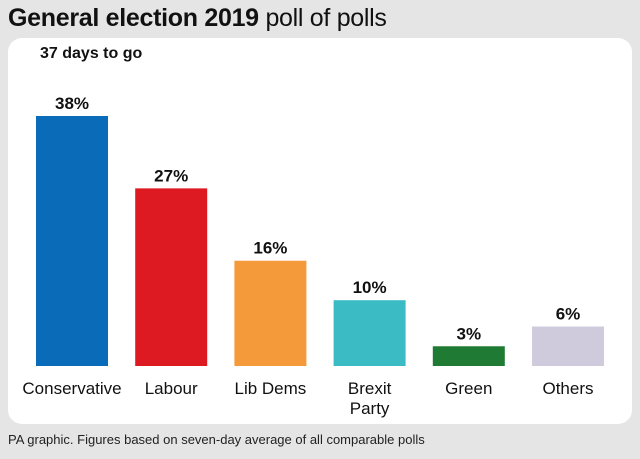 This screenshot has height=459, width=640. Describe the element at coordinates (91, 53) in the screenshot. I see `chart-subtitle: 37 days to go` at that location.